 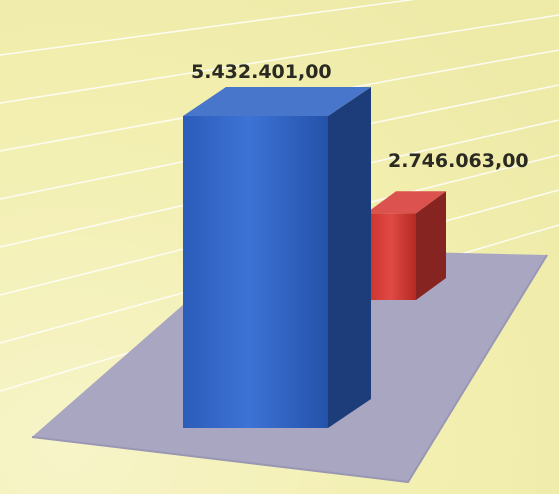 I want to click on bar-1-side, so click(x=431, y=245).